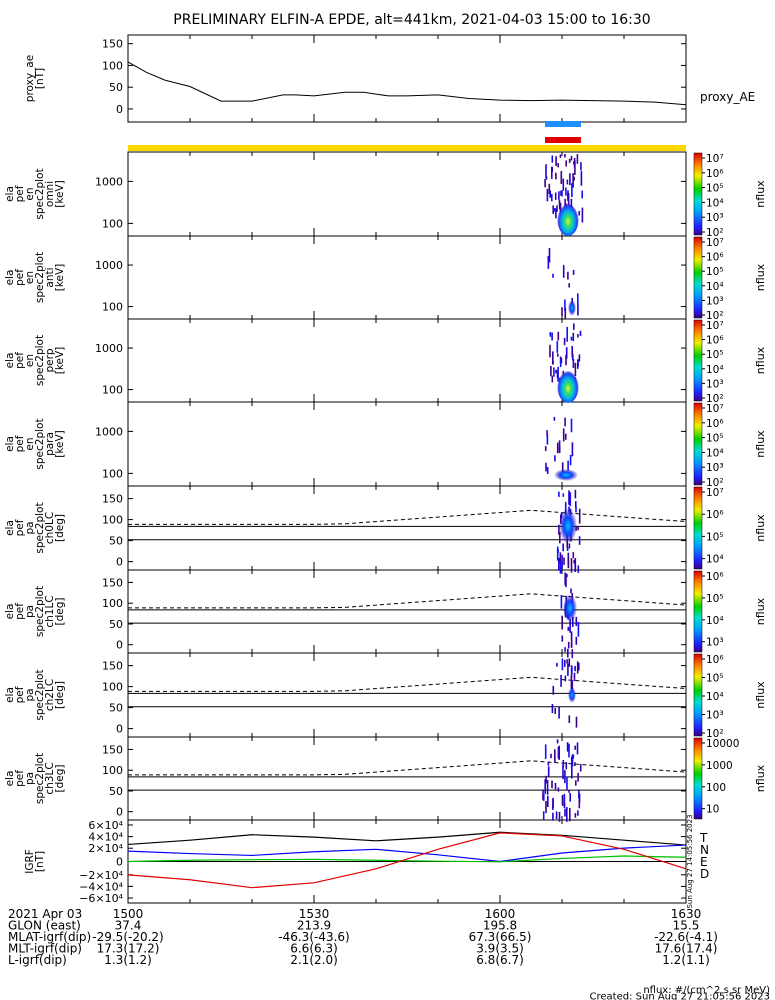 This screenshot has width=775, height=1000. What do you see at coordinates (407, 277) in the screenshot?
I see `panel-frame` at bounding box center [407, 277].